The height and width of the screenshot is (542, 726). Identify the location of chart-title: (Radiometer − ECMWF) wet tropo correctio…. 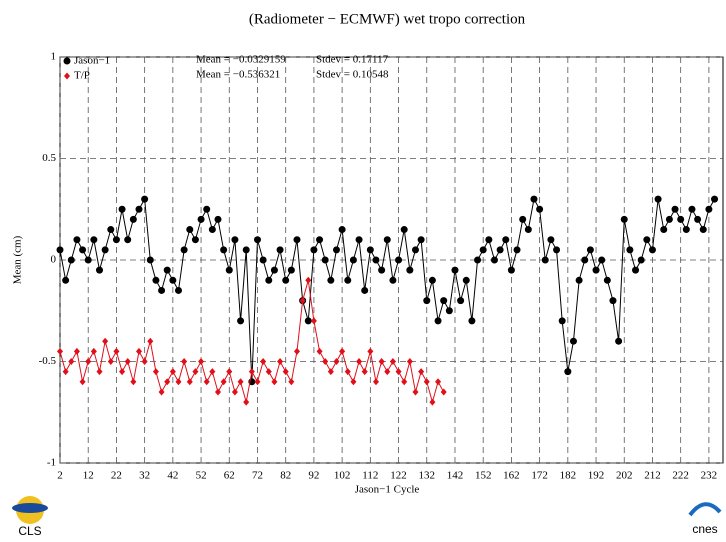
(387, 19).